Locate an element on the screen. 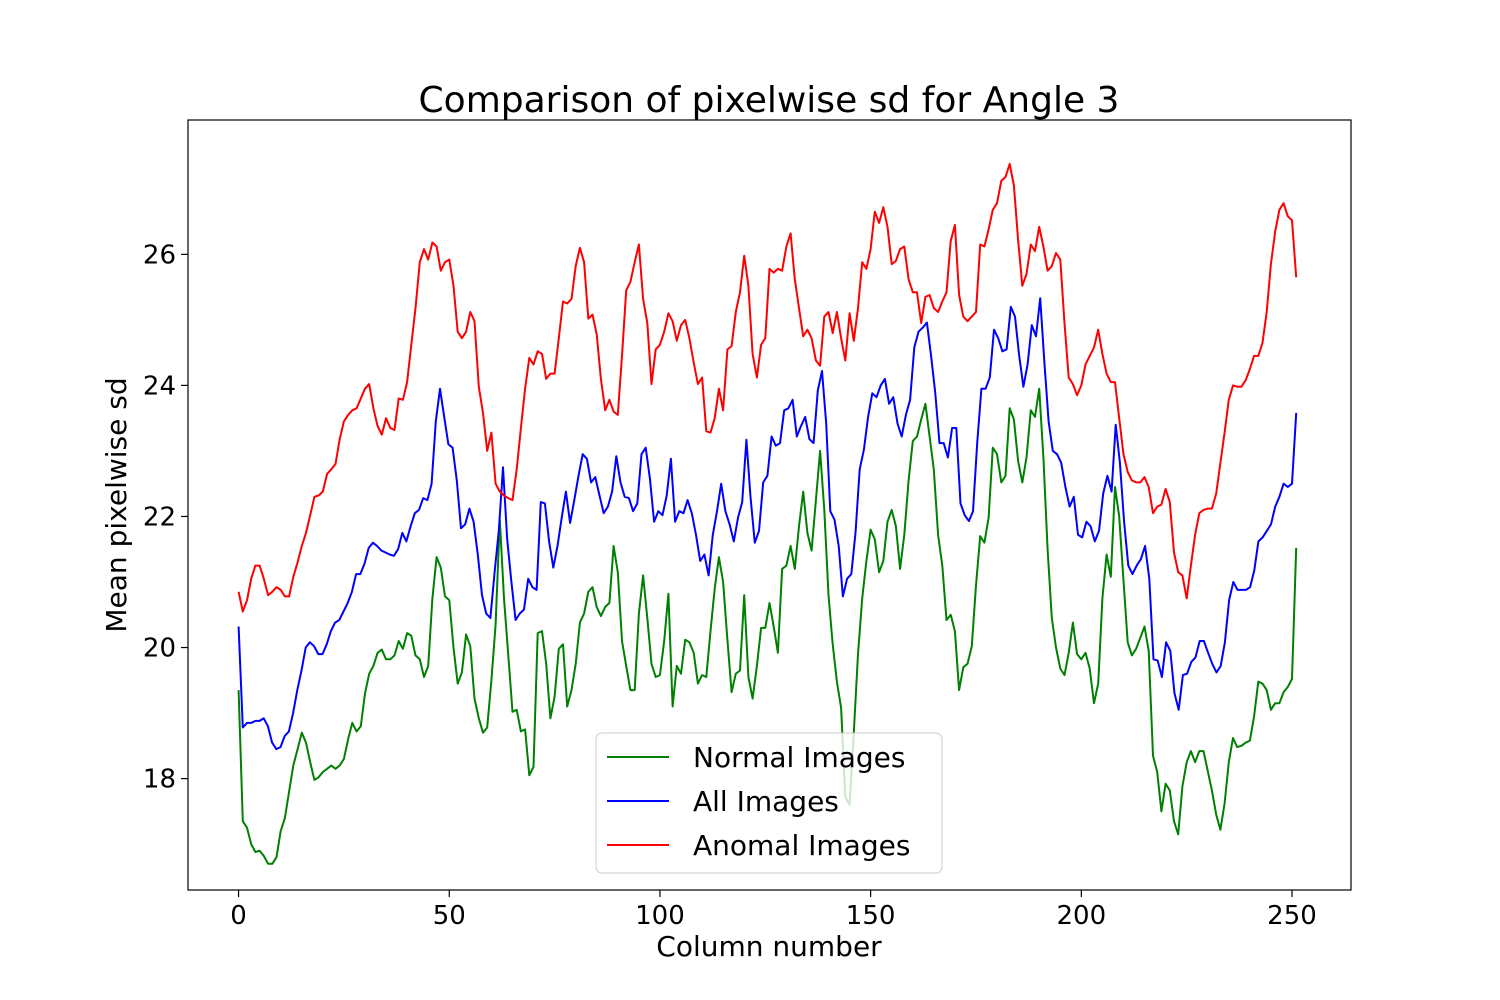 This screenshot has width=1500, height=1000. x-tick-label: 100 is located at coordinates (660, 916).